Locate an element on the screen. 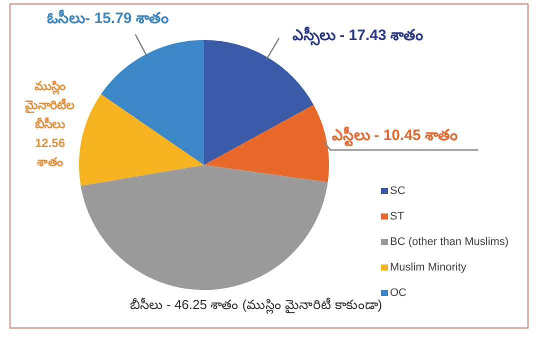  data-label: 17.43 is located at coordinates (365, 35).